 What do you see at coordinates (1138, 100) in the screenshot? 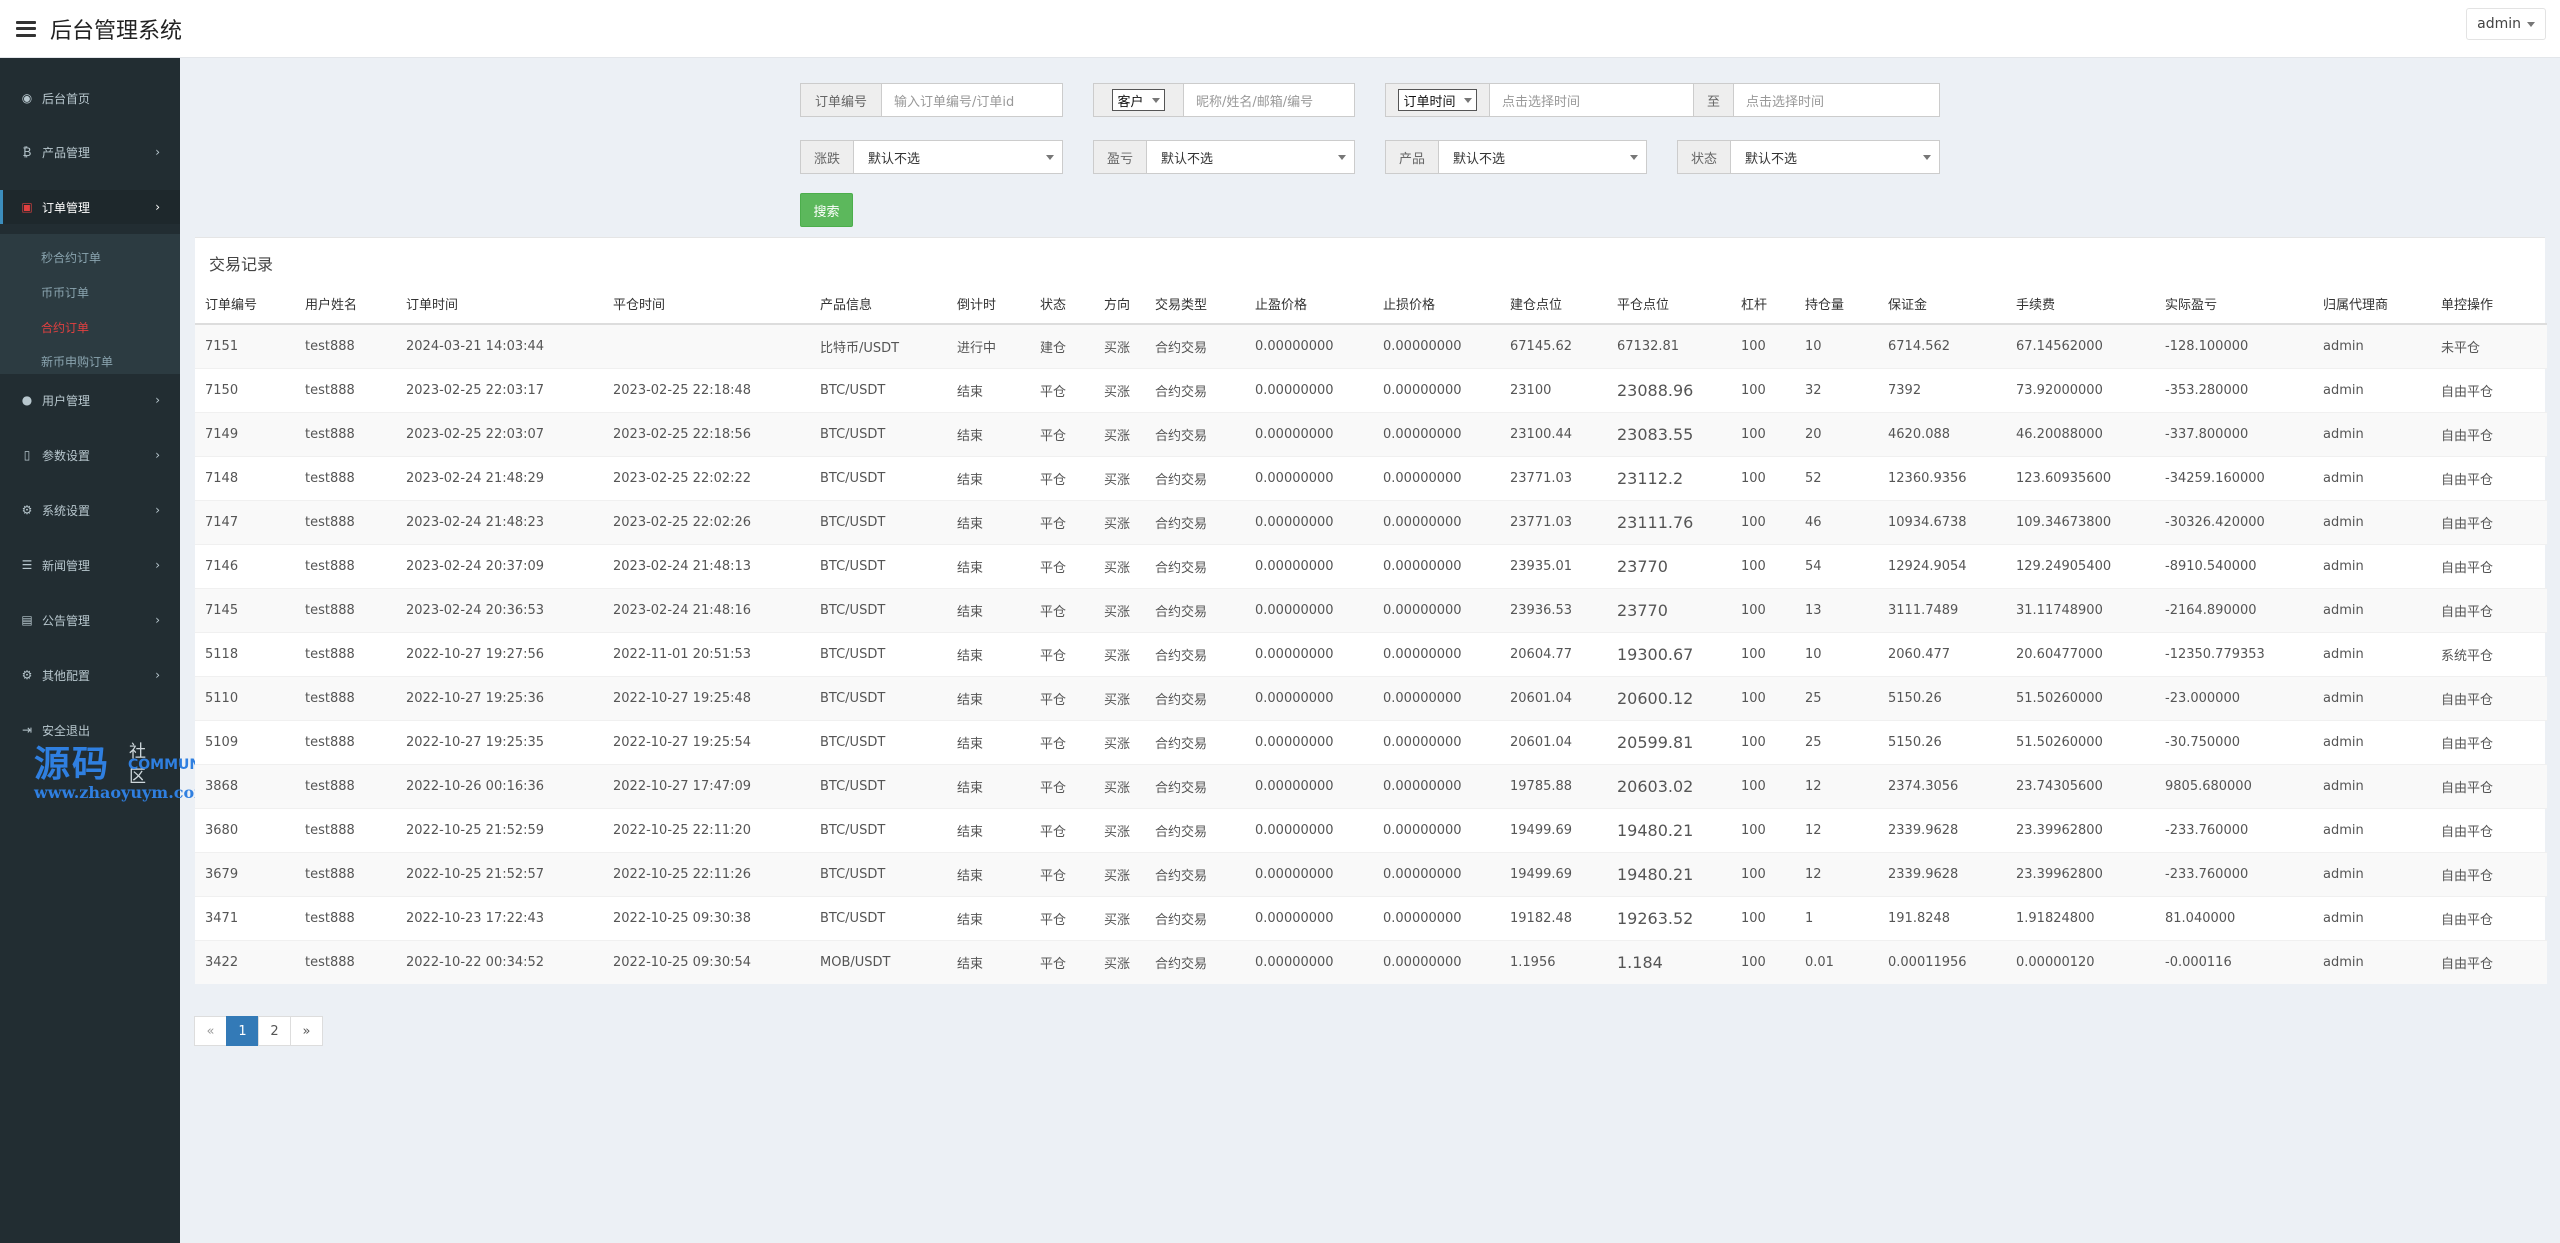
I see `customer-type-select: 客户` at bounding box center [1138, 100].